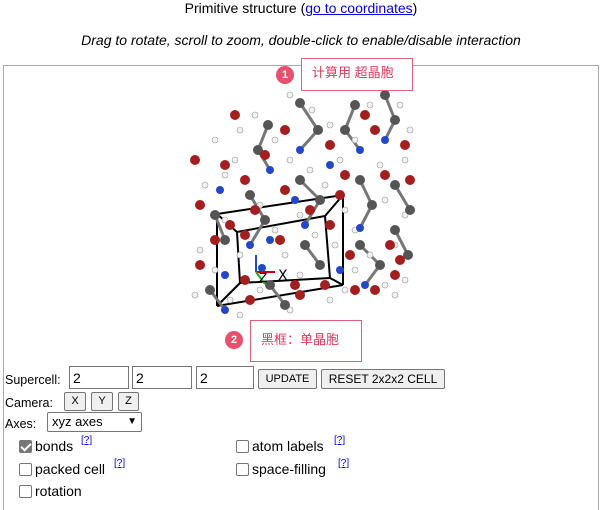 Image resolution: width=602 pixels, height=510 pixels. What do you see at coordinates (99, 377) in the screenshot?
I see `supercell-x-input` at bounding box center [99, 377].